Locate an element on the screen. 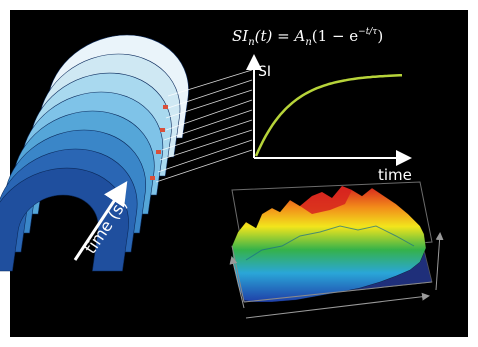 The height and width of the screenshot is (347, 478). surface-ridge-shading is located at coordinates (330, 243).